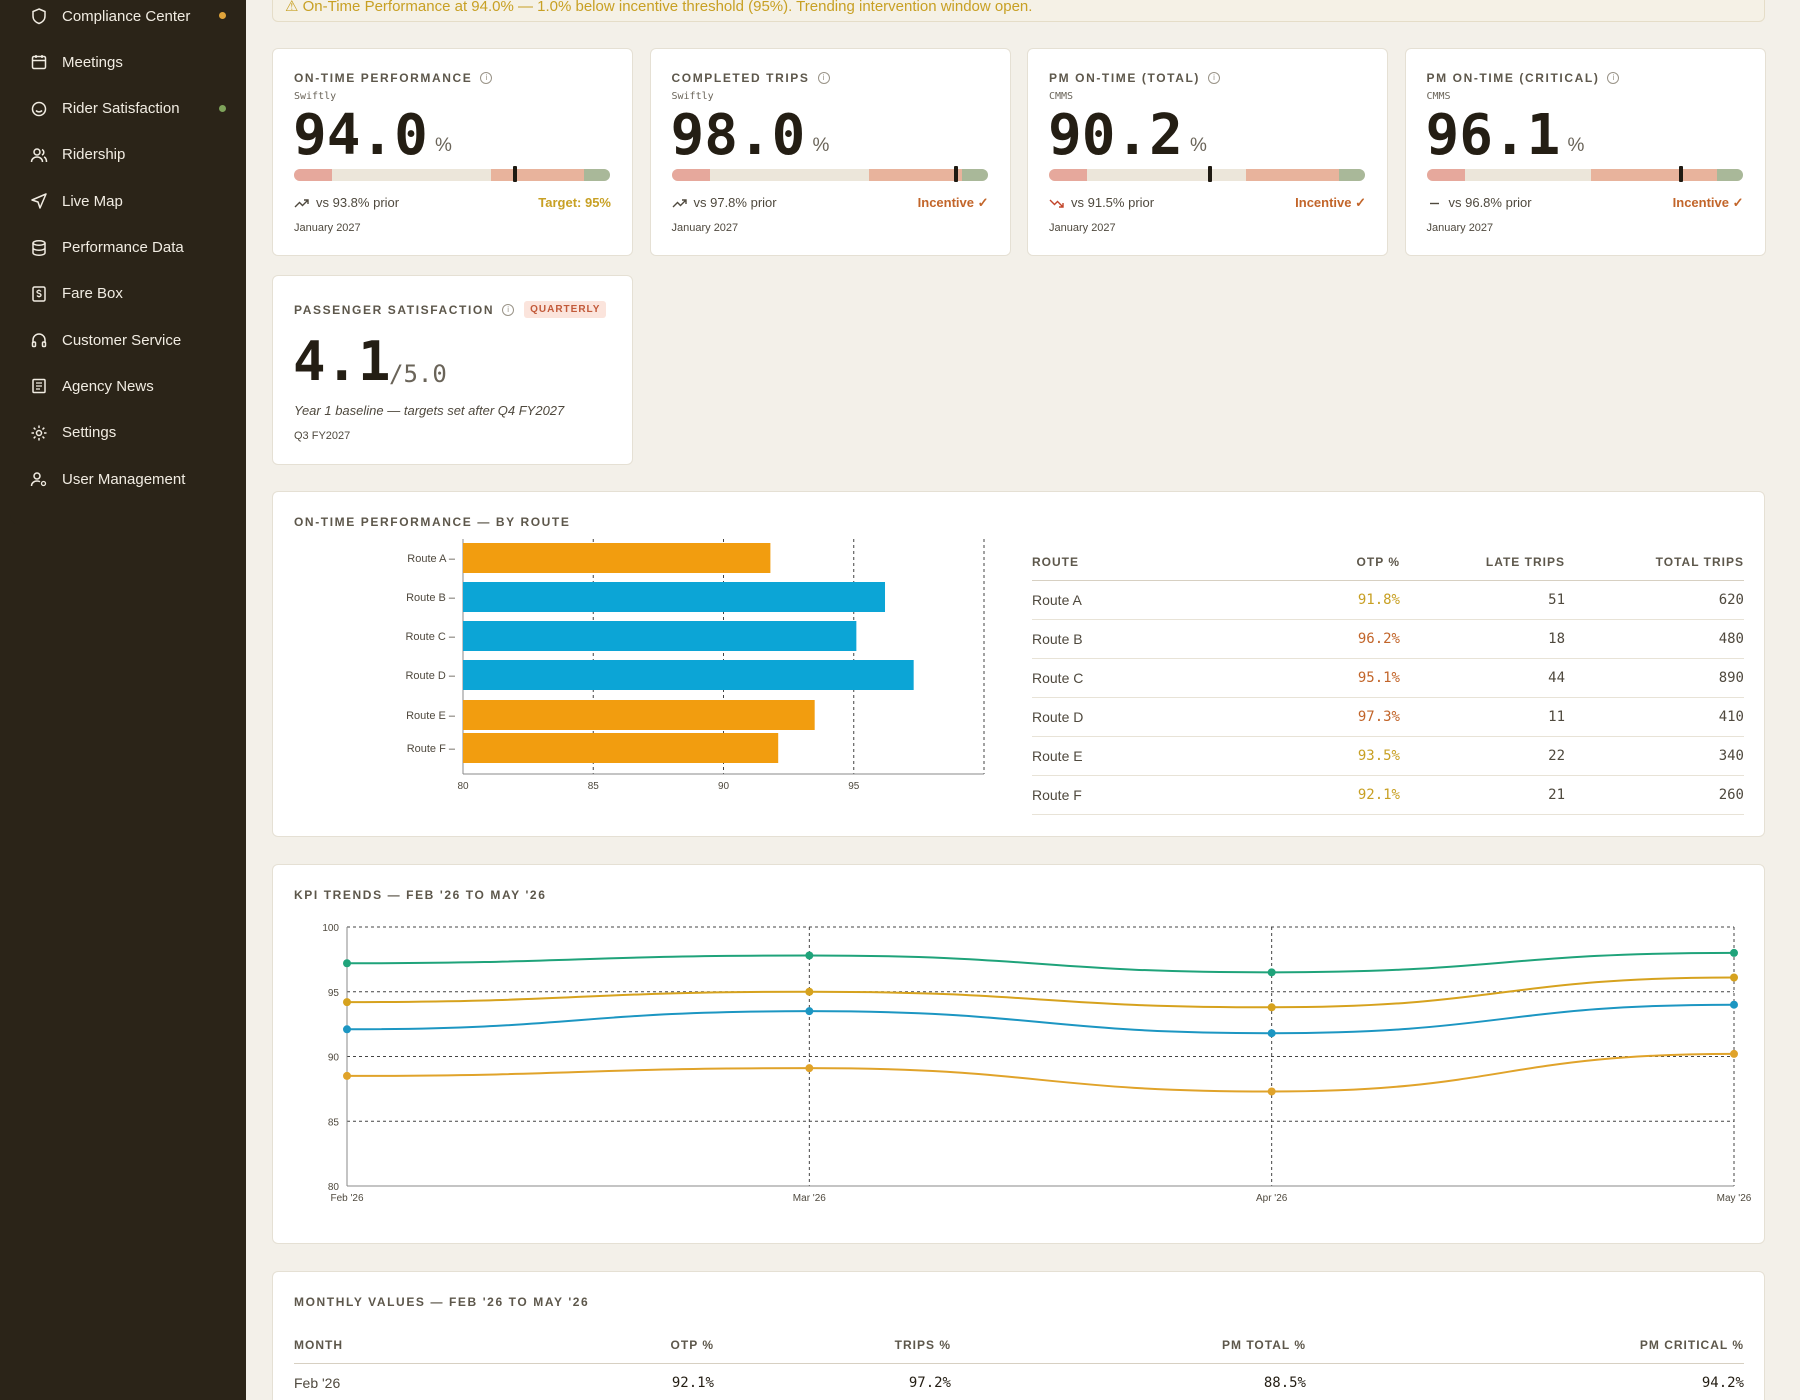  I want to click on route-otp: 91.8%, so click(1311, 600).